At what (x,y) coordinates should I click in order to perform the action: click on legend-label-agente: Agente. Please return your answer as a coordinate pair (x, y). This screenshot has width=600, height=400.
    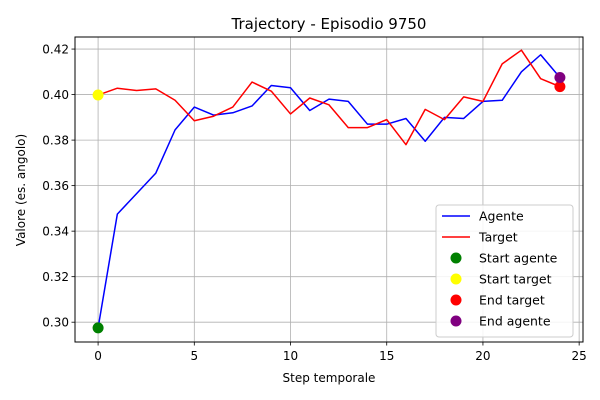
    Looking at the image, I should click on (501, 216).